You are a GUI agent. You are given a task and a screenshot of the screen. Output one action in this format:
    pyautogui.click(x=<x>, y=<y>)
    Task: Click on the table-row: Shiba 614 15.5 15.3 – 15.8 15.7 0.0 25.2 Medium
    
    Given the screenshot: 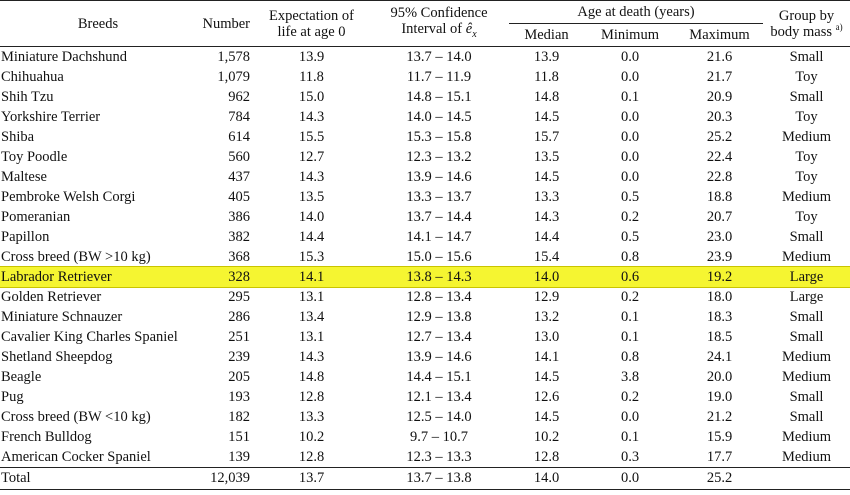 What is the action you would take?
    pyautogui.click(x=425, y=137)
    